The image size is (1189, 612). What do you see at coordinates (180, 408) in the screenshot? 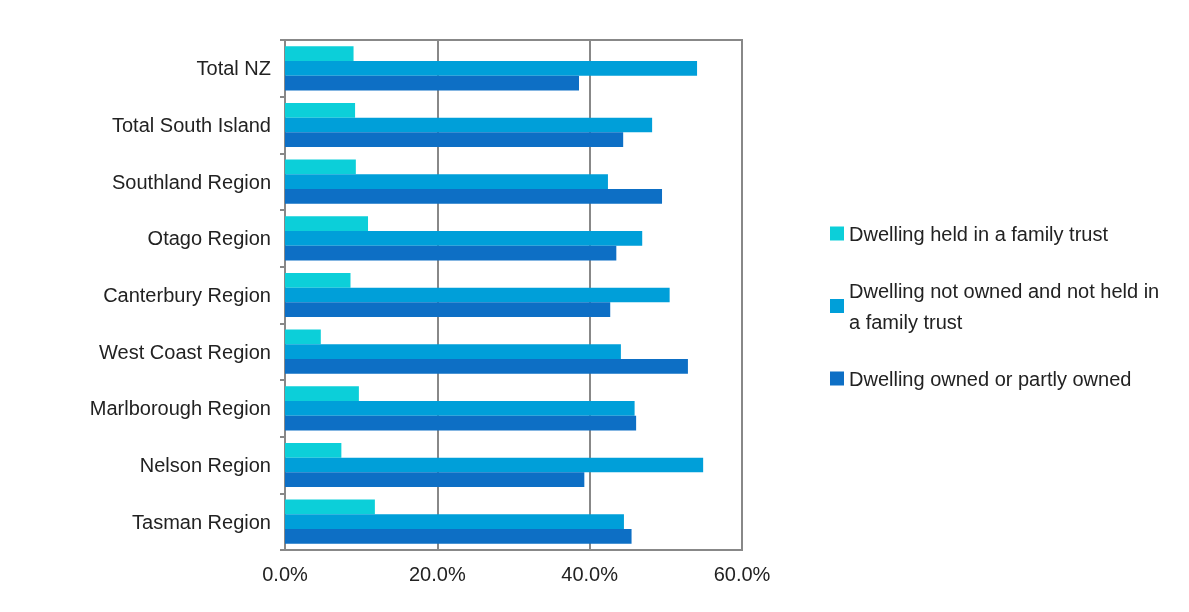
I see `y-tick-label: Marlborough Region` at bounding box center [180, 408].